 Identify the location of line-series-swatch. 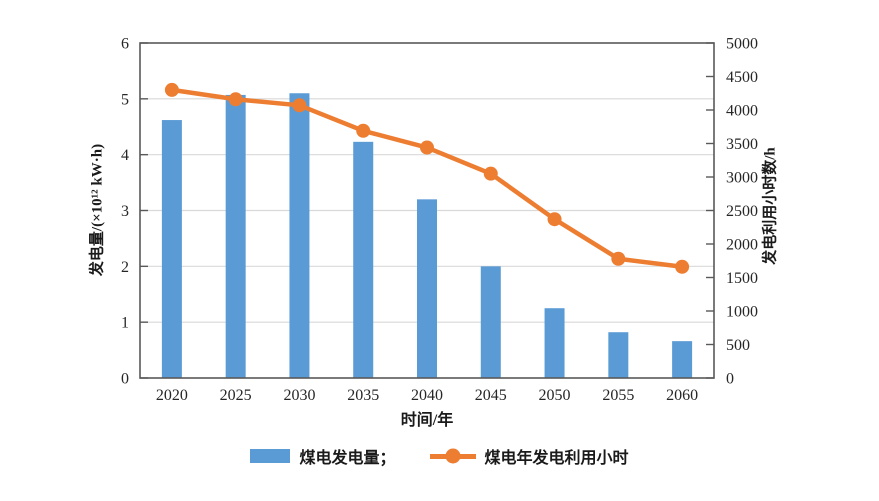
(452, 456).